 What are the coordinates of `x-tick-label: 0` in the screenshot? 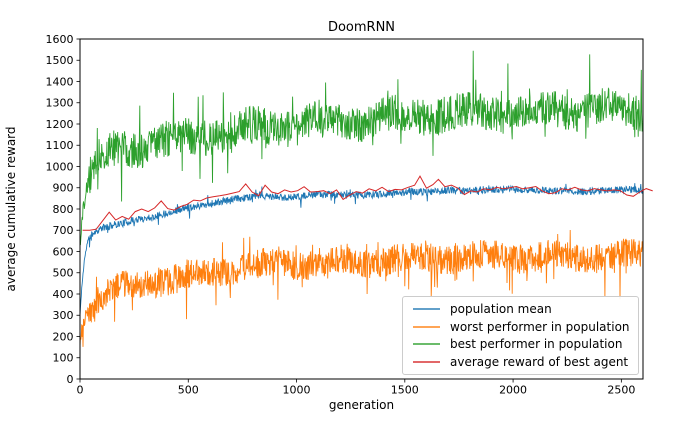 It's located at (80, 390).